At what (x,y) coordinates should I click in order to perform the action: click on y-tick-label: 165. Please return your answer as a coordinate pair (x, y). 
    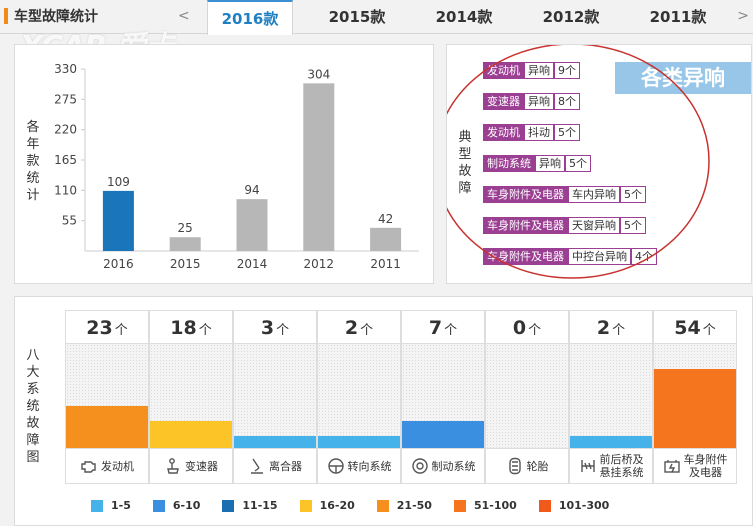
    Looking at the image, I should click on (65, 160).